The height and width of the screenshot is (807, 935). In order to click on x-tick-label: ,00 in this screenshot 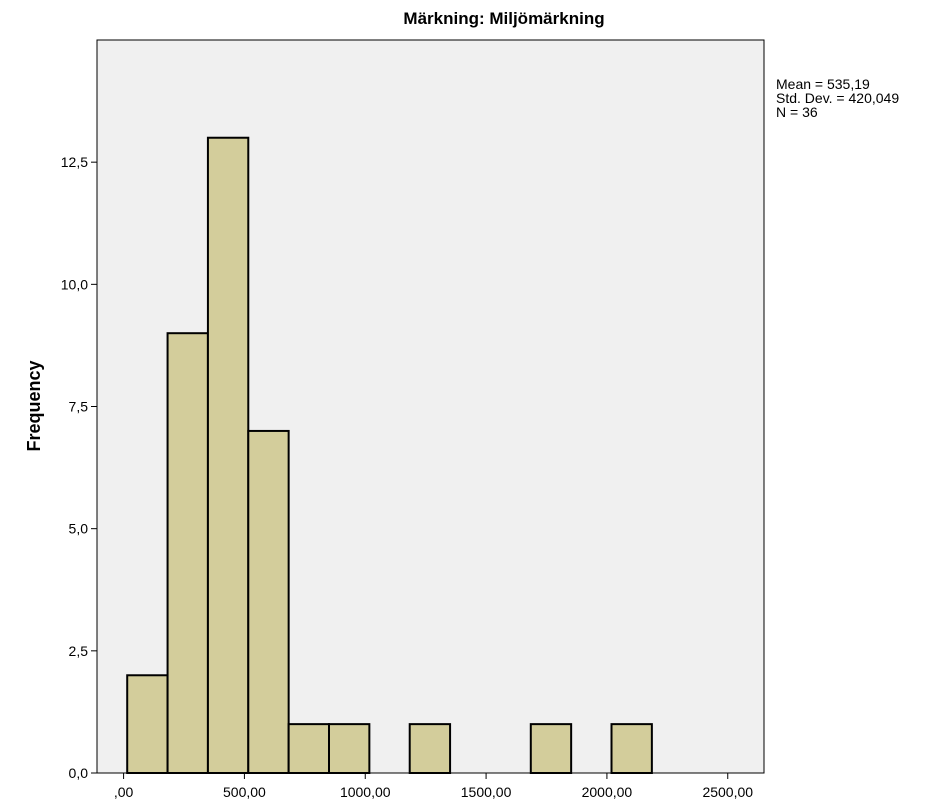, I will do `click(124, 792)`.